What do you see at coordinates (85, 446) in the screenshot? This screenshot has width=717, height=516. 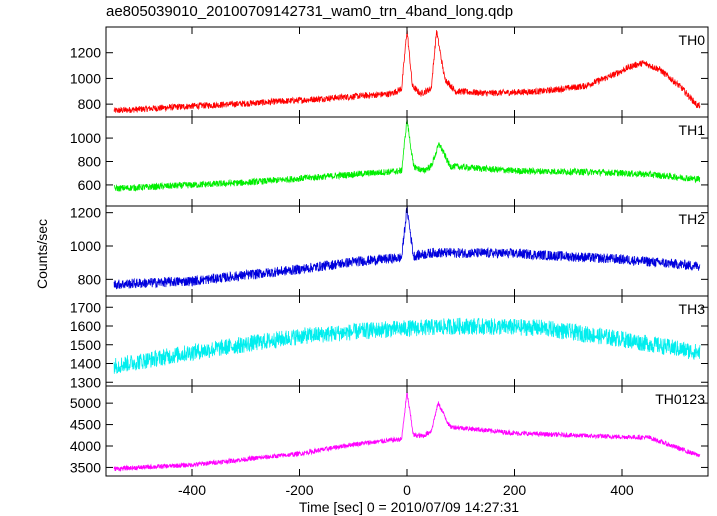 I see `y-tick-label: 4000` at bounding box center [85, 446].